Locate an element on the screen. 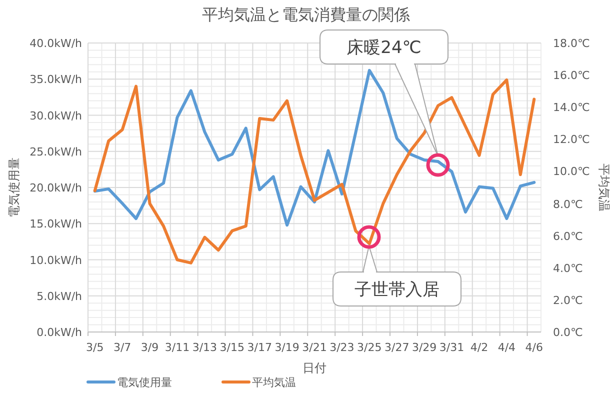 The width and height of the screenshot is (612, 400). y2-tick-label: 18.0℃ is located at coordinates (571, 43).